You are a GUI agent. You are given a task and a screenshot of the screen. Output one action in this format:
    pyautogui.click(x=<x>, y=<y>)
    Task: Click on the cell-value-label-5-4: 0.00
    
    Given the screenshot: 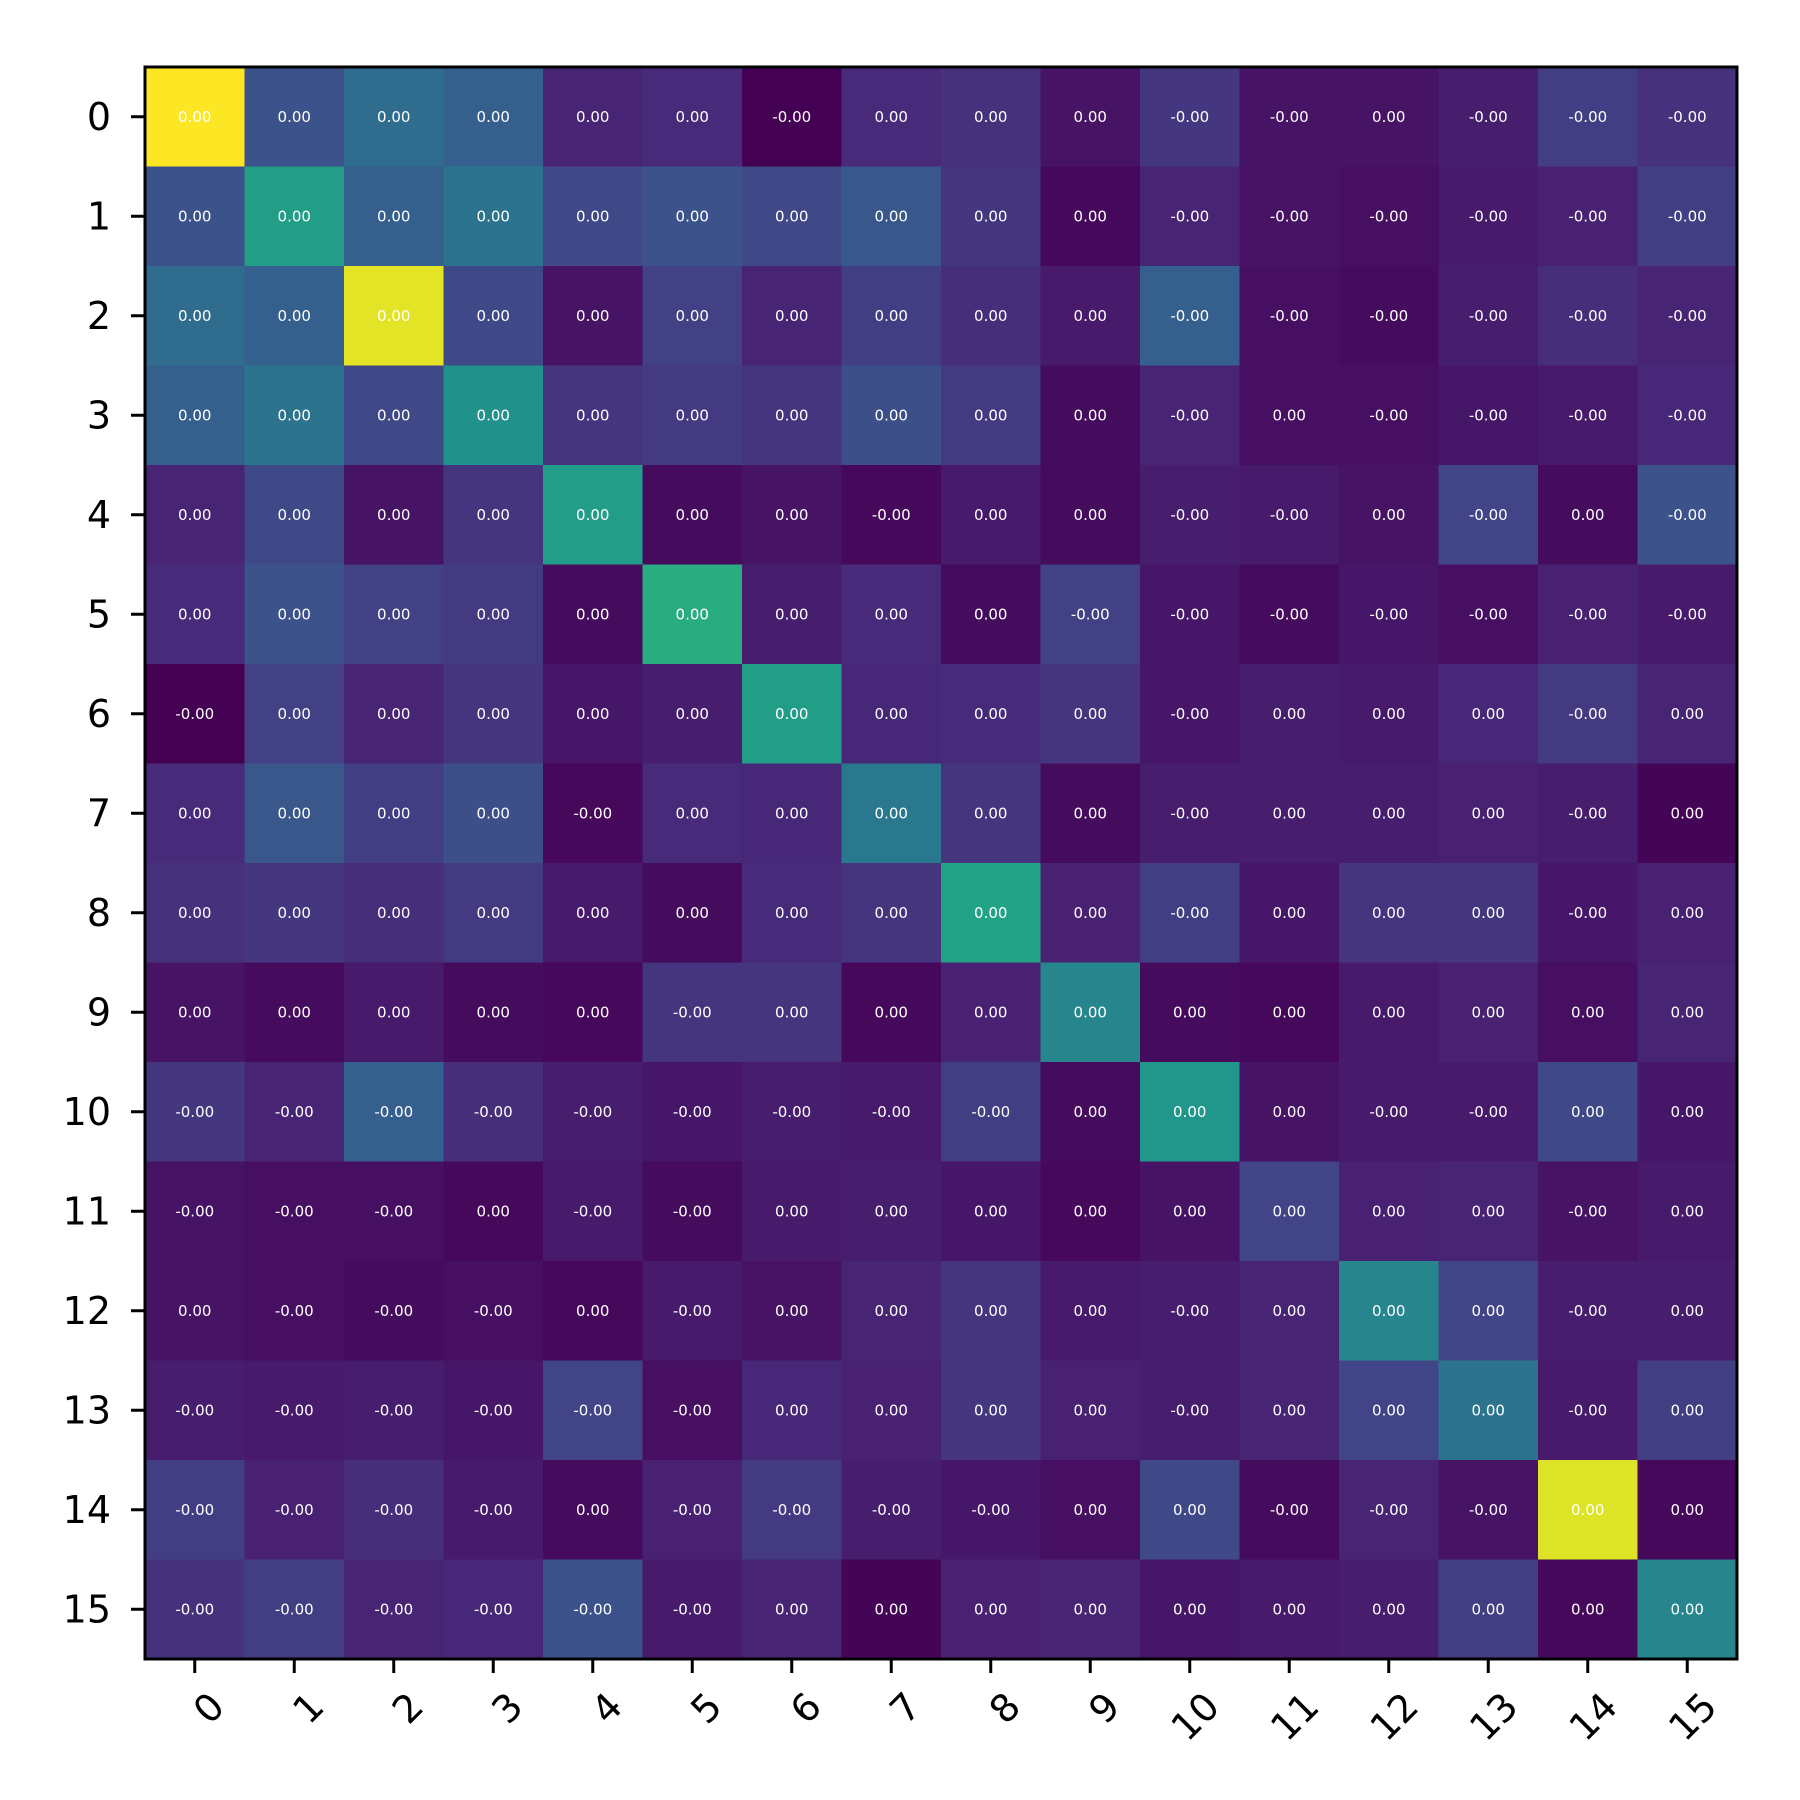 What is the action you would take?
    pyautogui.click(x=592, y=614)
    